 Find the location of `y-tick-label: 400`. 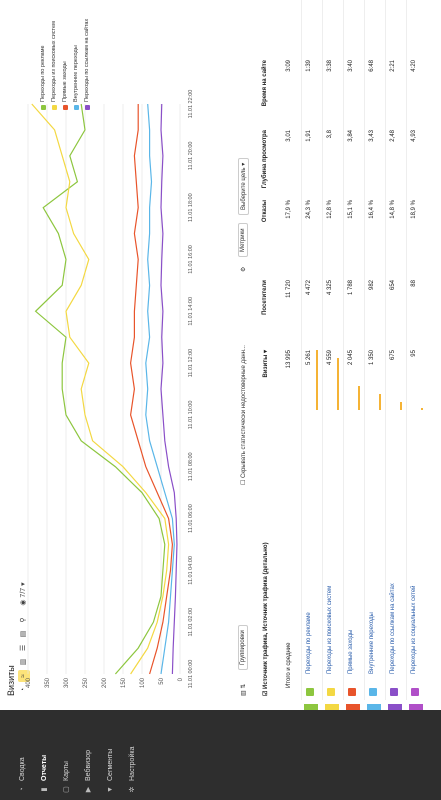

y-tick-label: 400 is located at coordinates (29, 682).